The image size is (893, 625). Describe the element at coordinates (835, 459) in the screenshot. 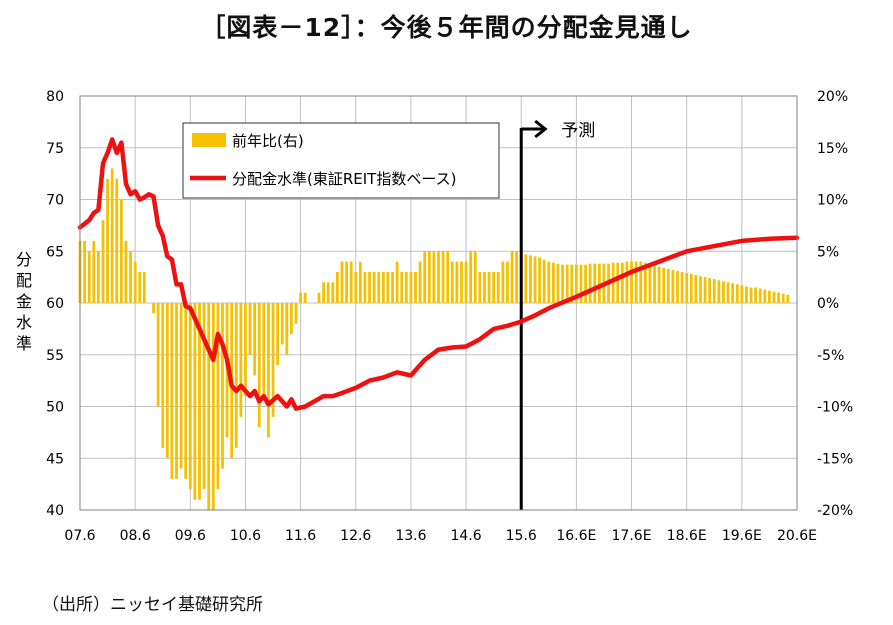

I see `y-right-tick-label: -15%` at that location.